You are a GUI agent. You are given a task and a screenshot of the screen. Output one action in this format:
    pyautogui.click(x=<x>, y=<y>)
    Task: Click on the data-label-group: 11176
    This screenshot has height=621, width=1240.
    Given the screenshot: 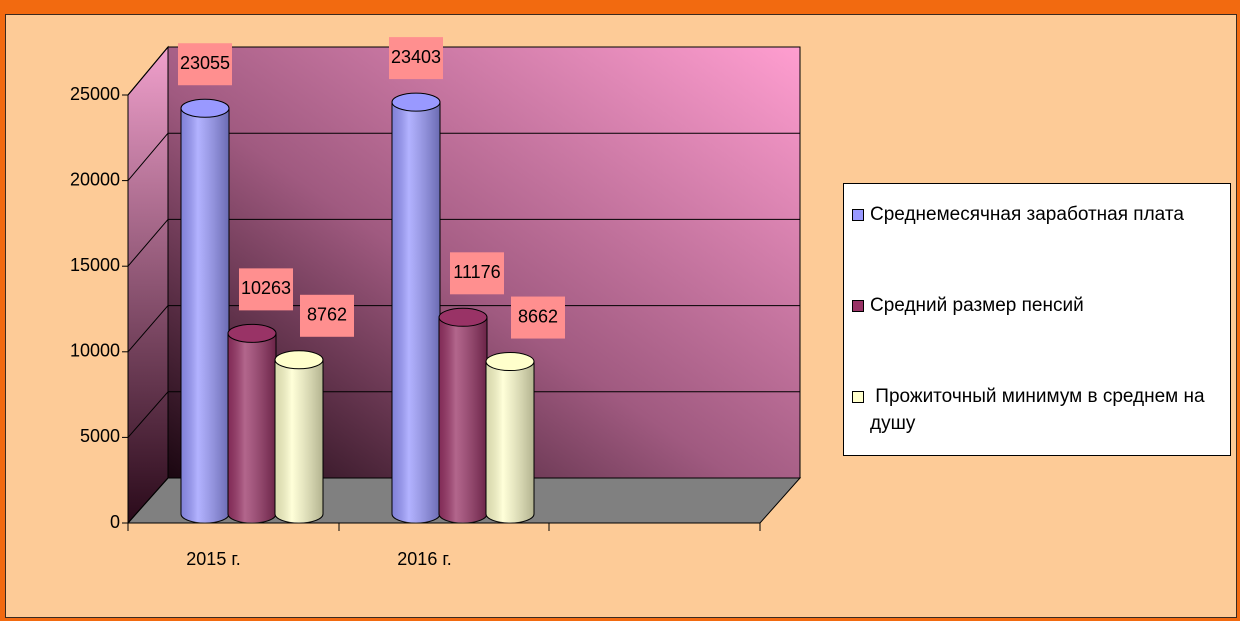 What is the action you would take?
    pyautogui.click(x=477, y=273)
    